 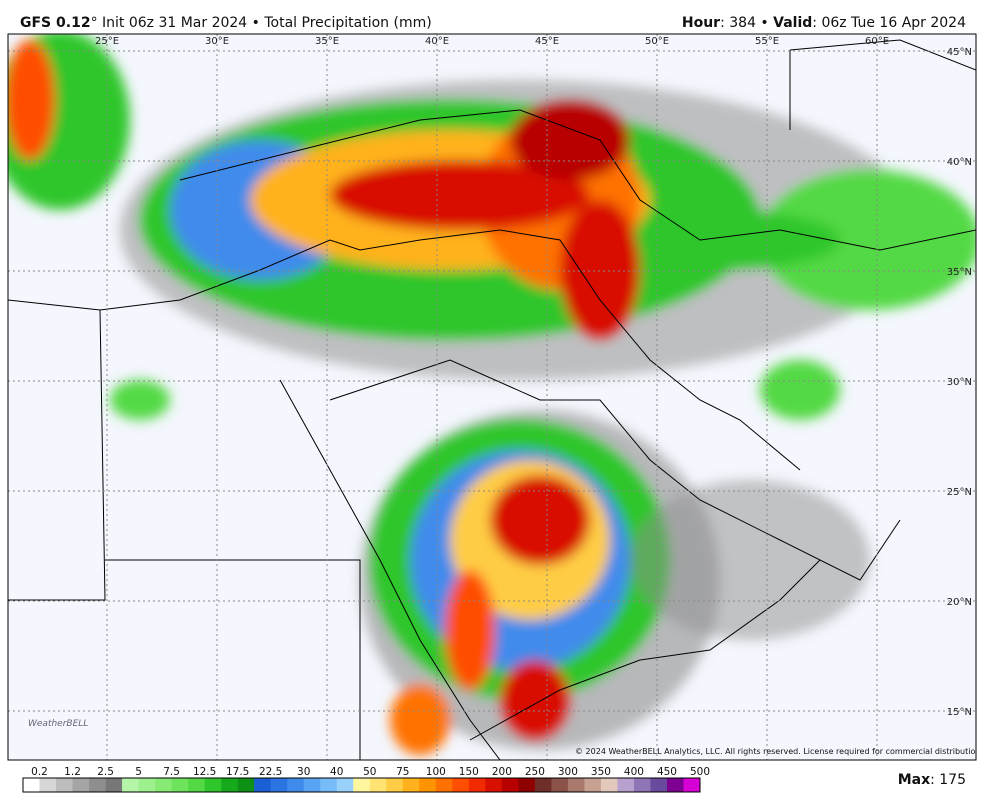 I want to click on latitude-label: 35°N, so click(x=959, y=272).